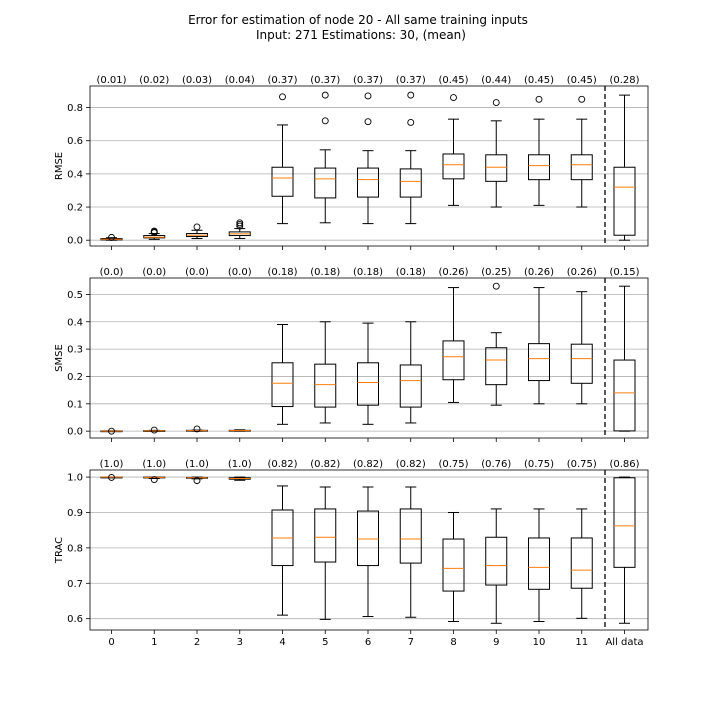 The width and height of the screenshot is (720, 720). I want to click on x-tick-label: 8, so click(453, 642).